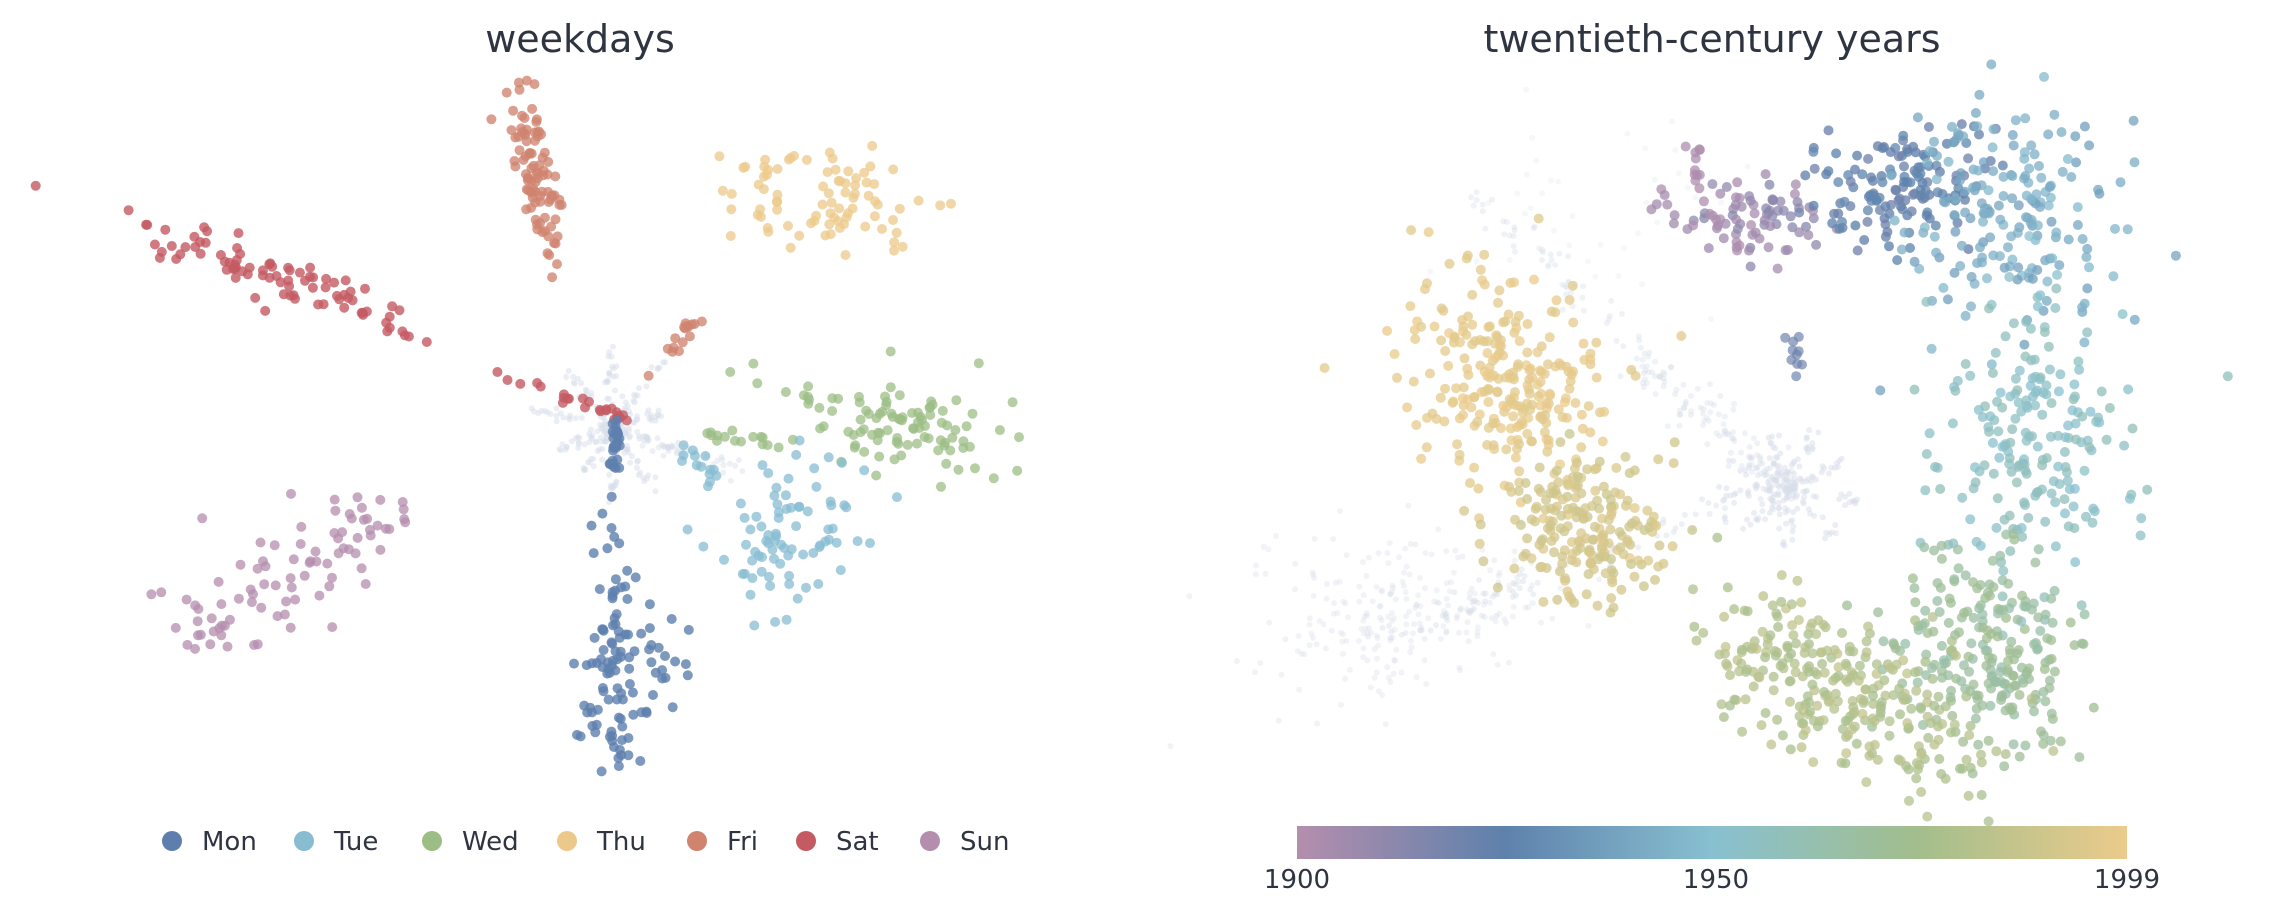 This screenshot has height=915, width=2283. What do you see at coordinates (857, 842) in the screenshot?
I see `legend-label-sat: Sat` at bounding box center [857, 842].